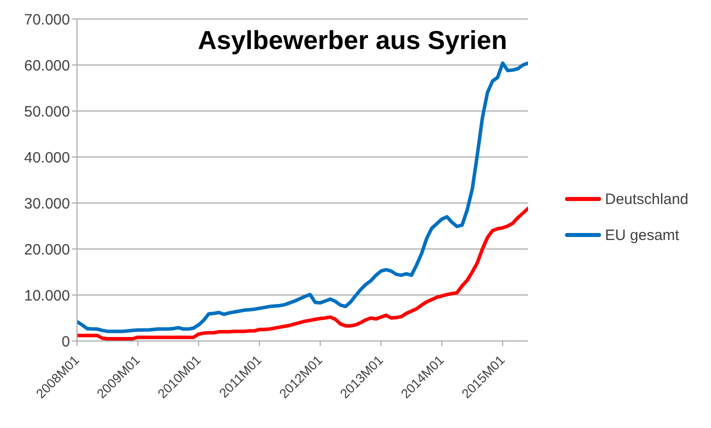  What do you see at coordinates (47, 65) in the screenshot?
I see `y-tick-label: 60.000` at bounding box center [47, 65].